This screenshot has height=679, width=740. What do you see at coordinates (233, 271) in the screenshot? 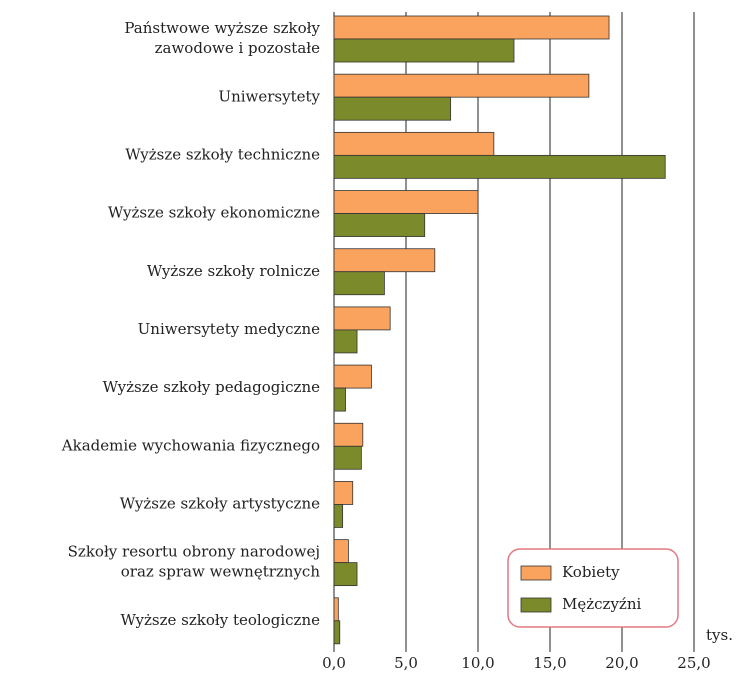
I see `y-tick-label: Wyższe szkoły rolnicze` at bounding box center [233, 271].